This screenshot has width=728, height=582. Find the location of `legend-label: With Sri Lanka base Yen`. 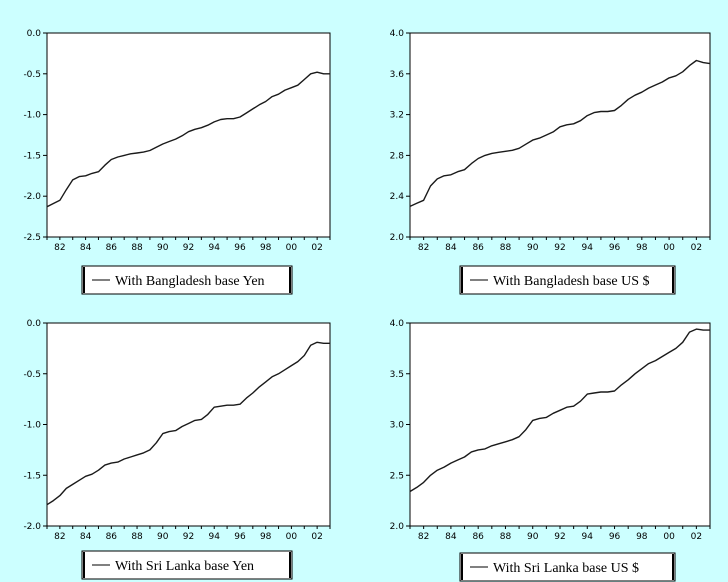

legend-label: With Sri Lanka base Yen is located at coordinates (184, 566).